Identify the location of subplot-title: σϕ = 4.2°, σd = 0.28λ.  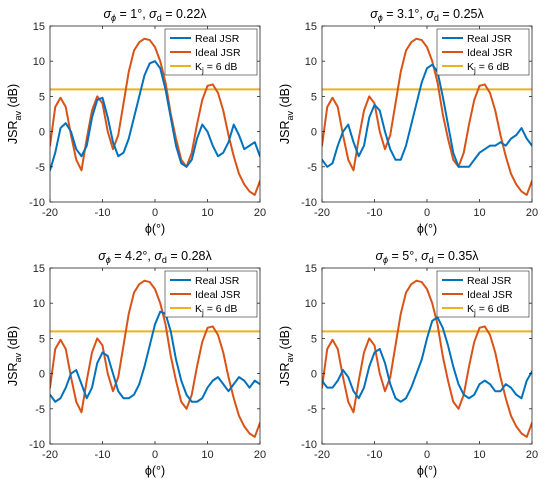
(155, 257).